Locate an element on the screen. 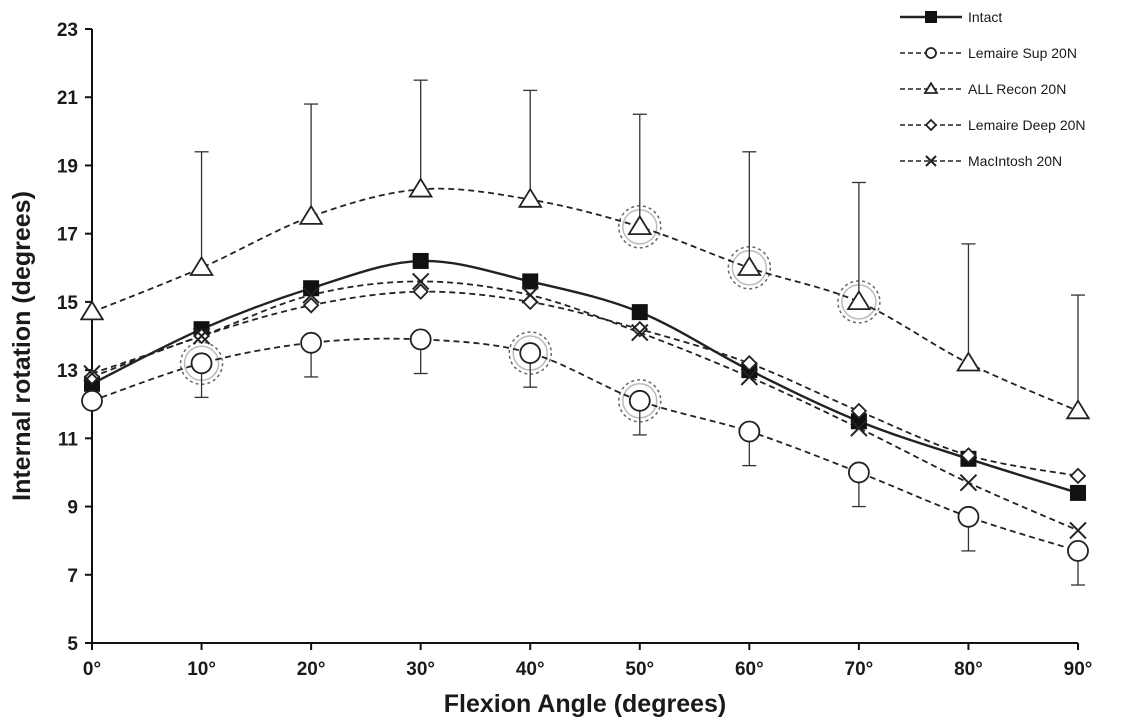 This screenshot has width=1137, height=722. x-tick-label: 50° is located at coordinates (639, 669).